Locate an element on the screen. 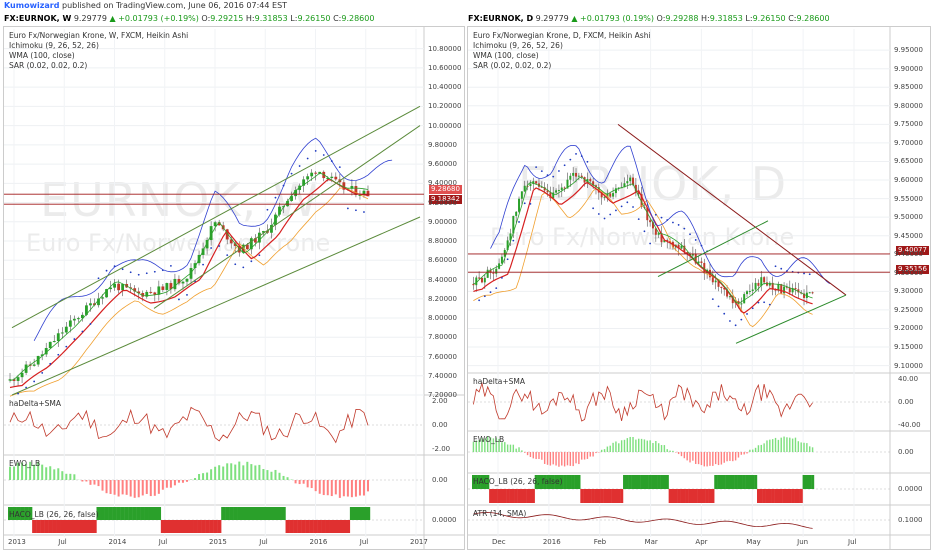 Image resolution: width=932 pixels, height=550 pixels. time-tick-label: 2017 is located at coordinates (419, 542).